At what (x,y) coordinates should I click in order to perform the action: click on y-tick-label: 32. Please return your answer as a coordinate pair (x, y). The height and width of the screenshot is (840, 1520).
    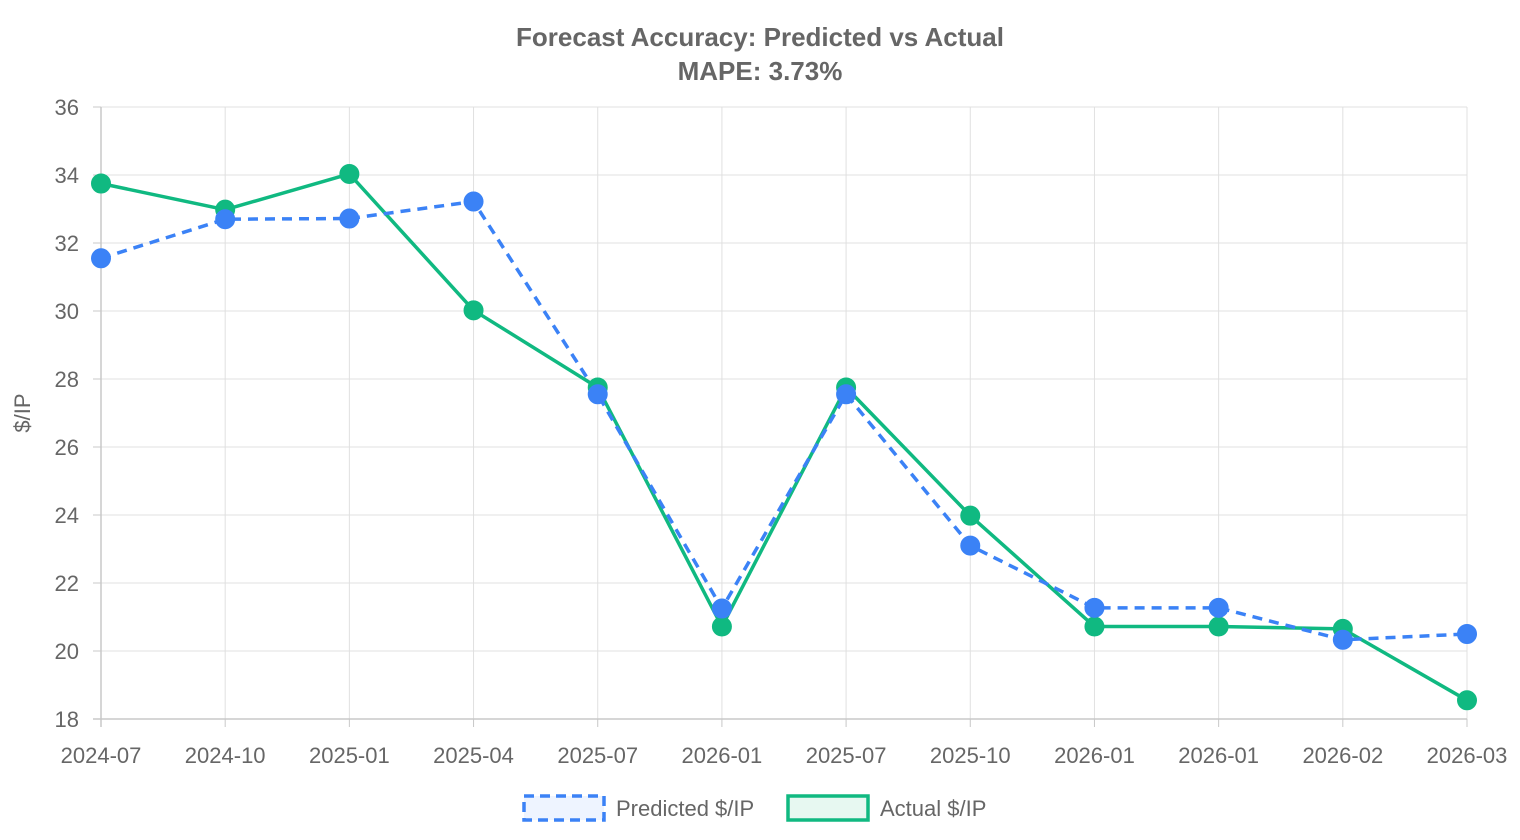
    Looking at the image, I should click on (67, 243).